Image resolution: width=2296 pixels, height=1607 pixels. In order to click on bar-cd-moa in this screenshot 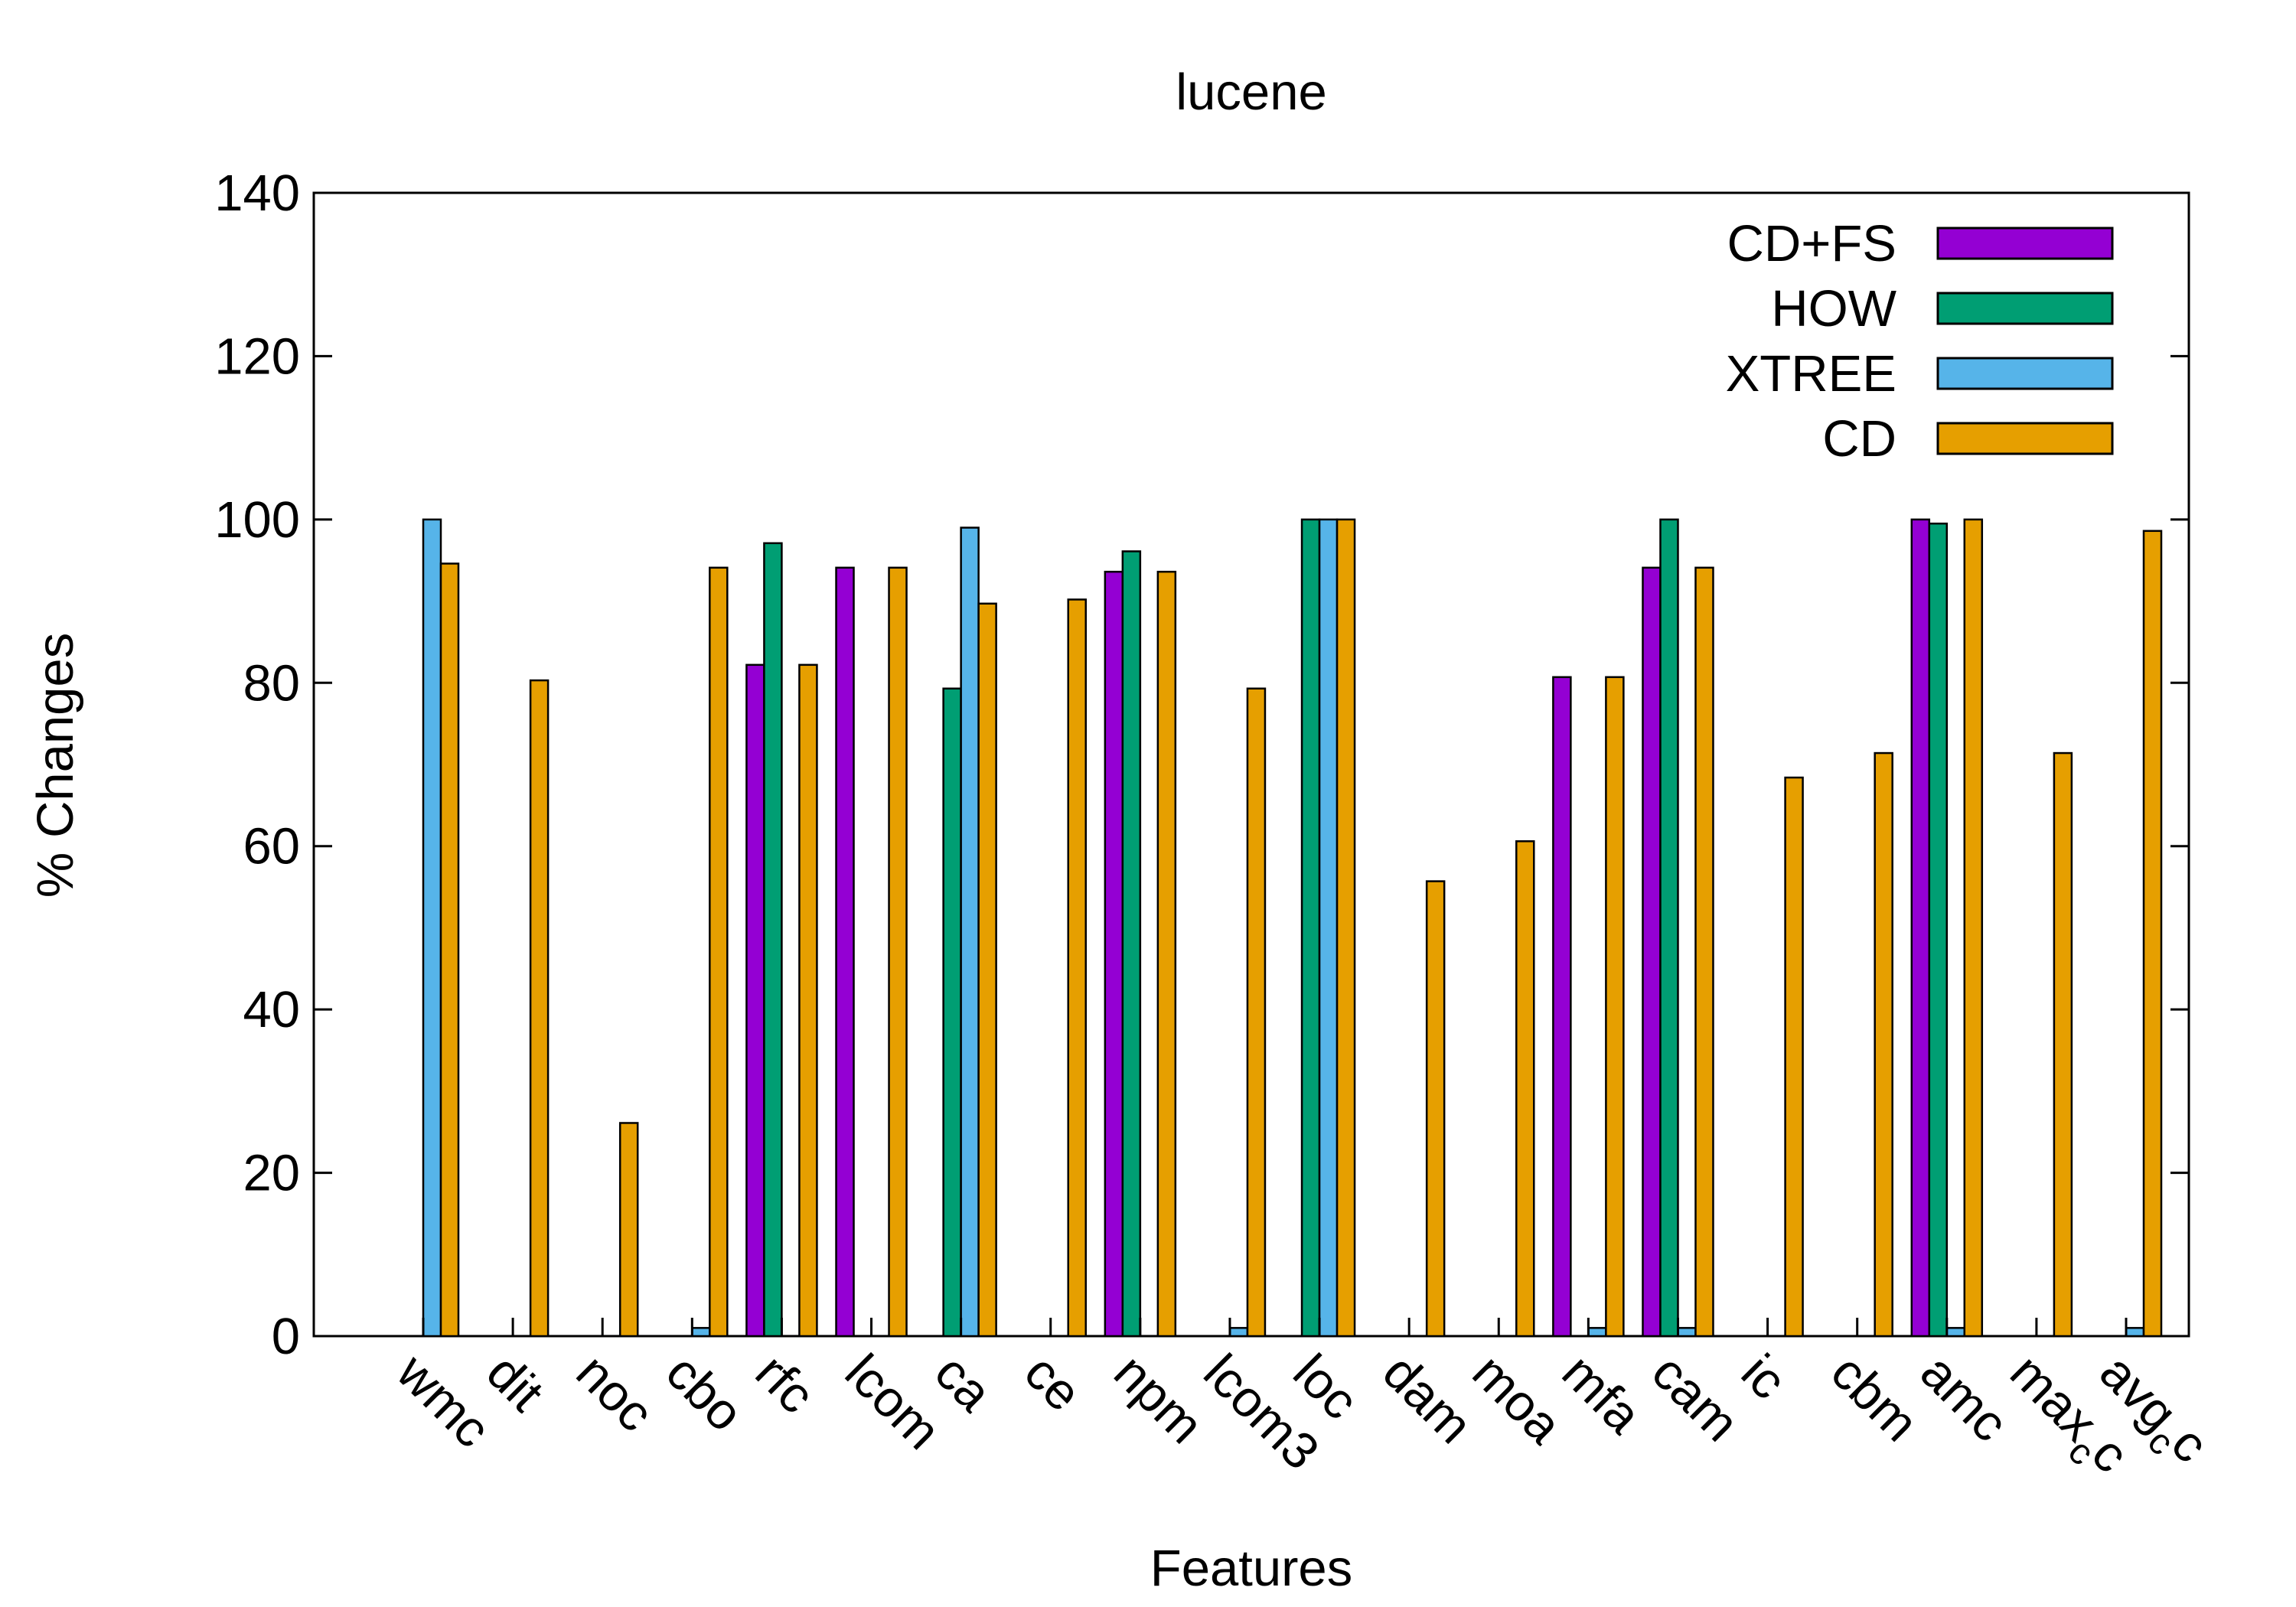, I will do `click(1525, 1089)`.